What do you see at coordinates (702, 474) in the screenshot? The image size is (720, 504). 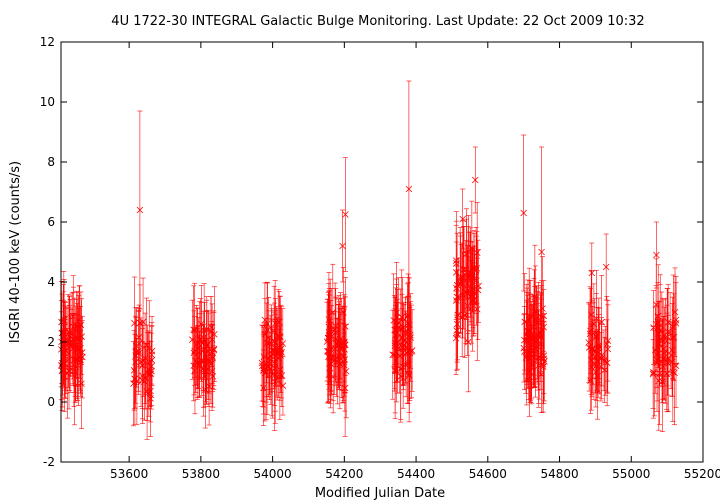 I see `x-tick-label: 55200` at bounding box center [702, 474].